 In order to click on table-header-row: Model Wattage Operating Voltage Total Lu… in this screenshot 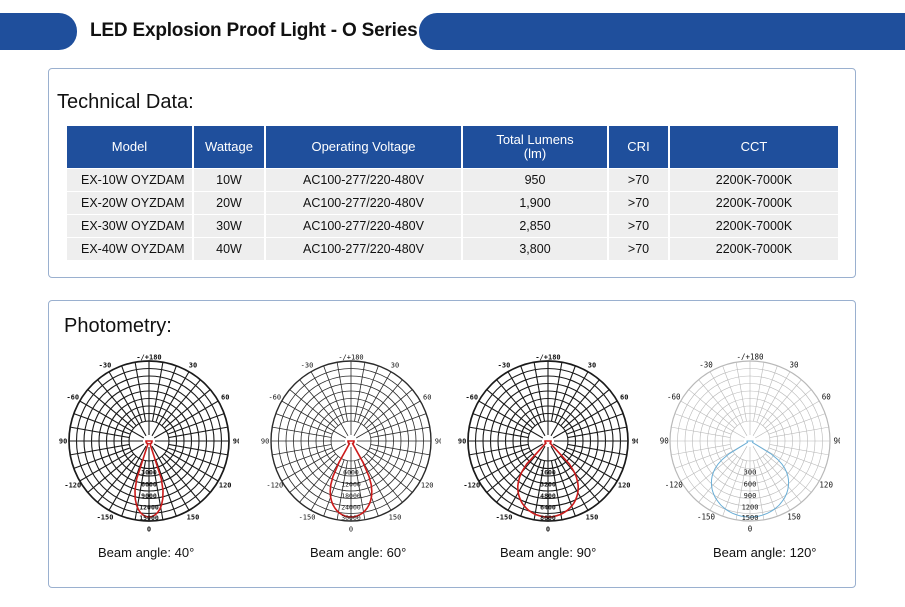, I will do `click(452, 147)`.